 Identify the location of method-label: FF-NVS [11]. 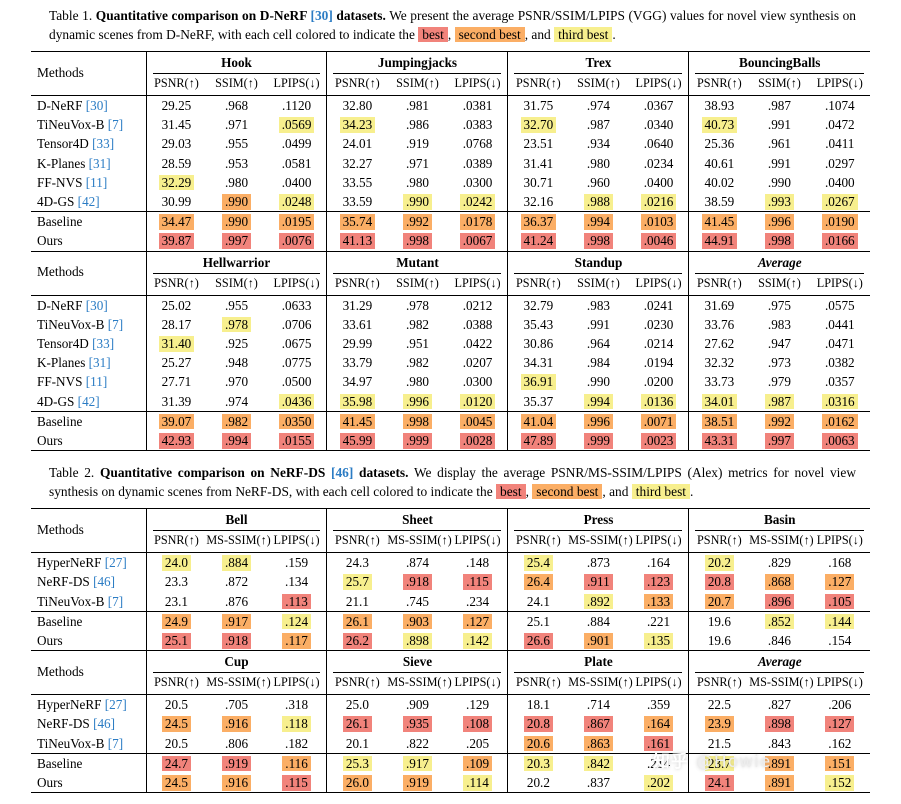
(72, 182).